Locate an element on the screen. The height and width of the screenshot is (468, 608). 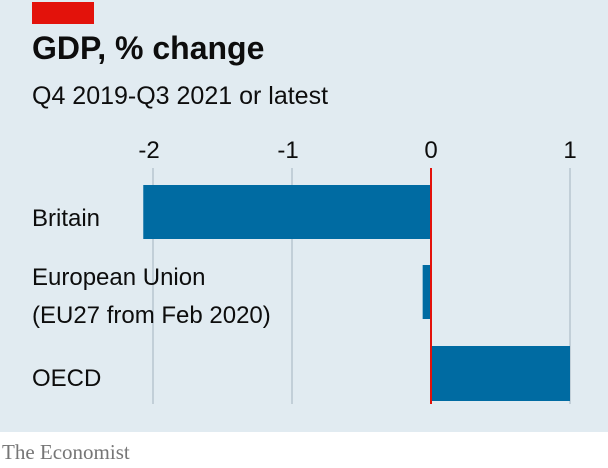
tick-labels: -2 -1 0 1 is located at coordinates (357, 150).